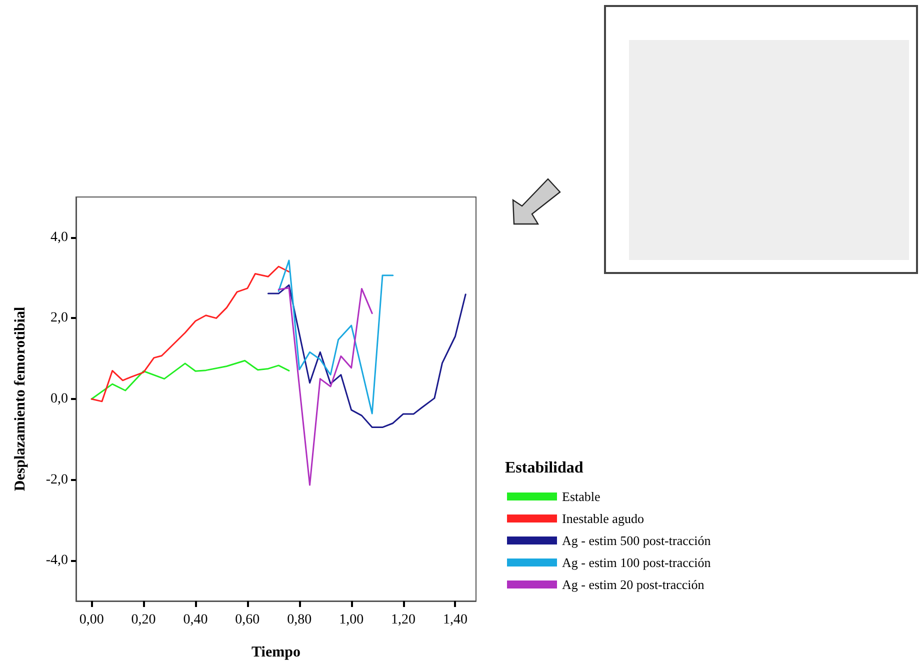 The height and width of the screenshot is (670, 920). Describe the element at coordinates (59, 318) in the screenshot. I see `y-tick-label: 2,0` at that location.